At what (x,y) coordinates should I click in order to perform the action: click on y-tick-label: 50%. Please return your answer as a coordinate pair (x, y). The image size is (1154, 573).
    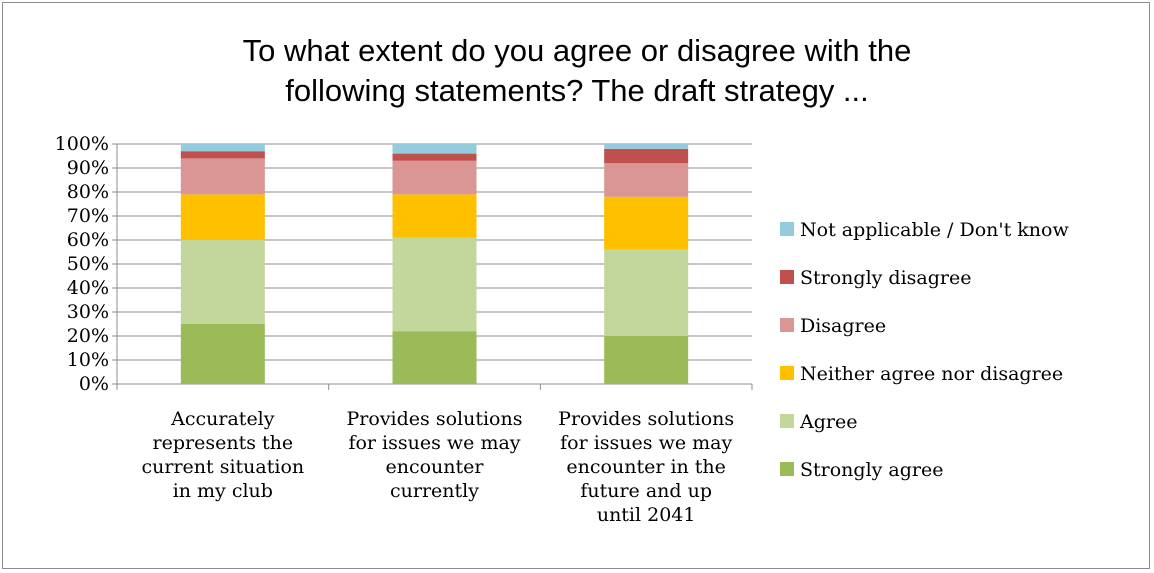
    Looking at the image, I should click on (88, 264).